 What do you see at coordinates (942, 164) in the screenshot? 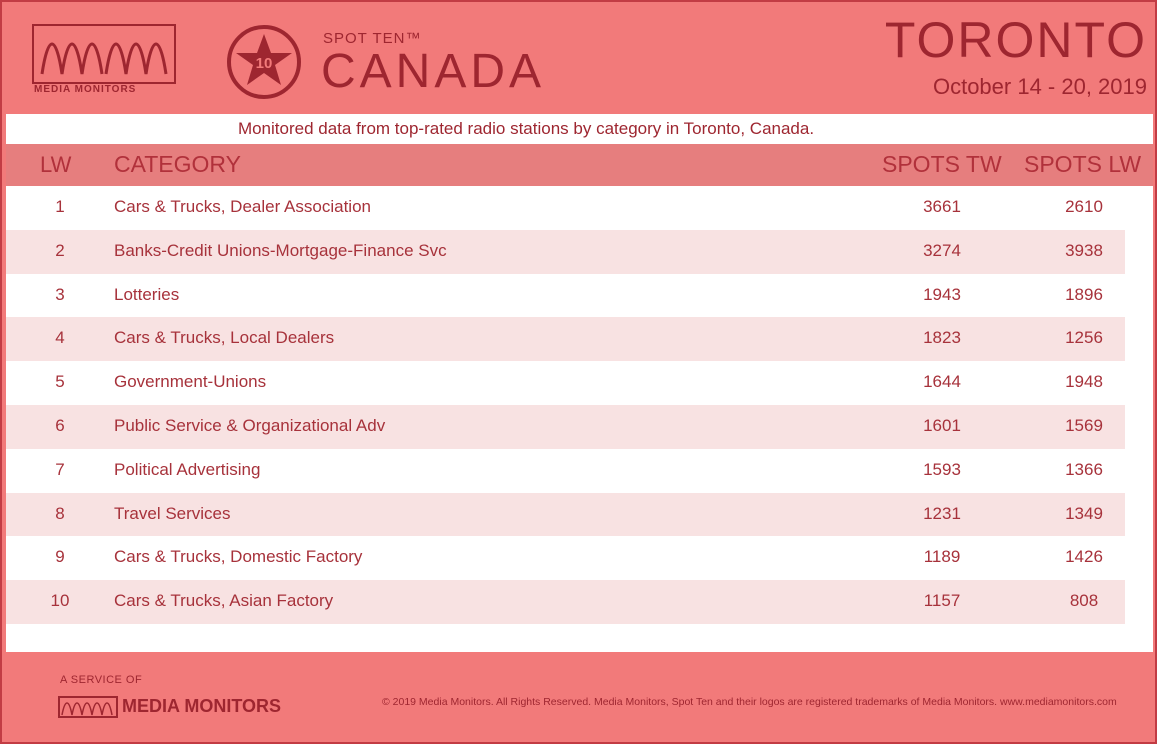
I see `column-header-spots-tw: SPOTS TW` at bounding box center [942, 164].